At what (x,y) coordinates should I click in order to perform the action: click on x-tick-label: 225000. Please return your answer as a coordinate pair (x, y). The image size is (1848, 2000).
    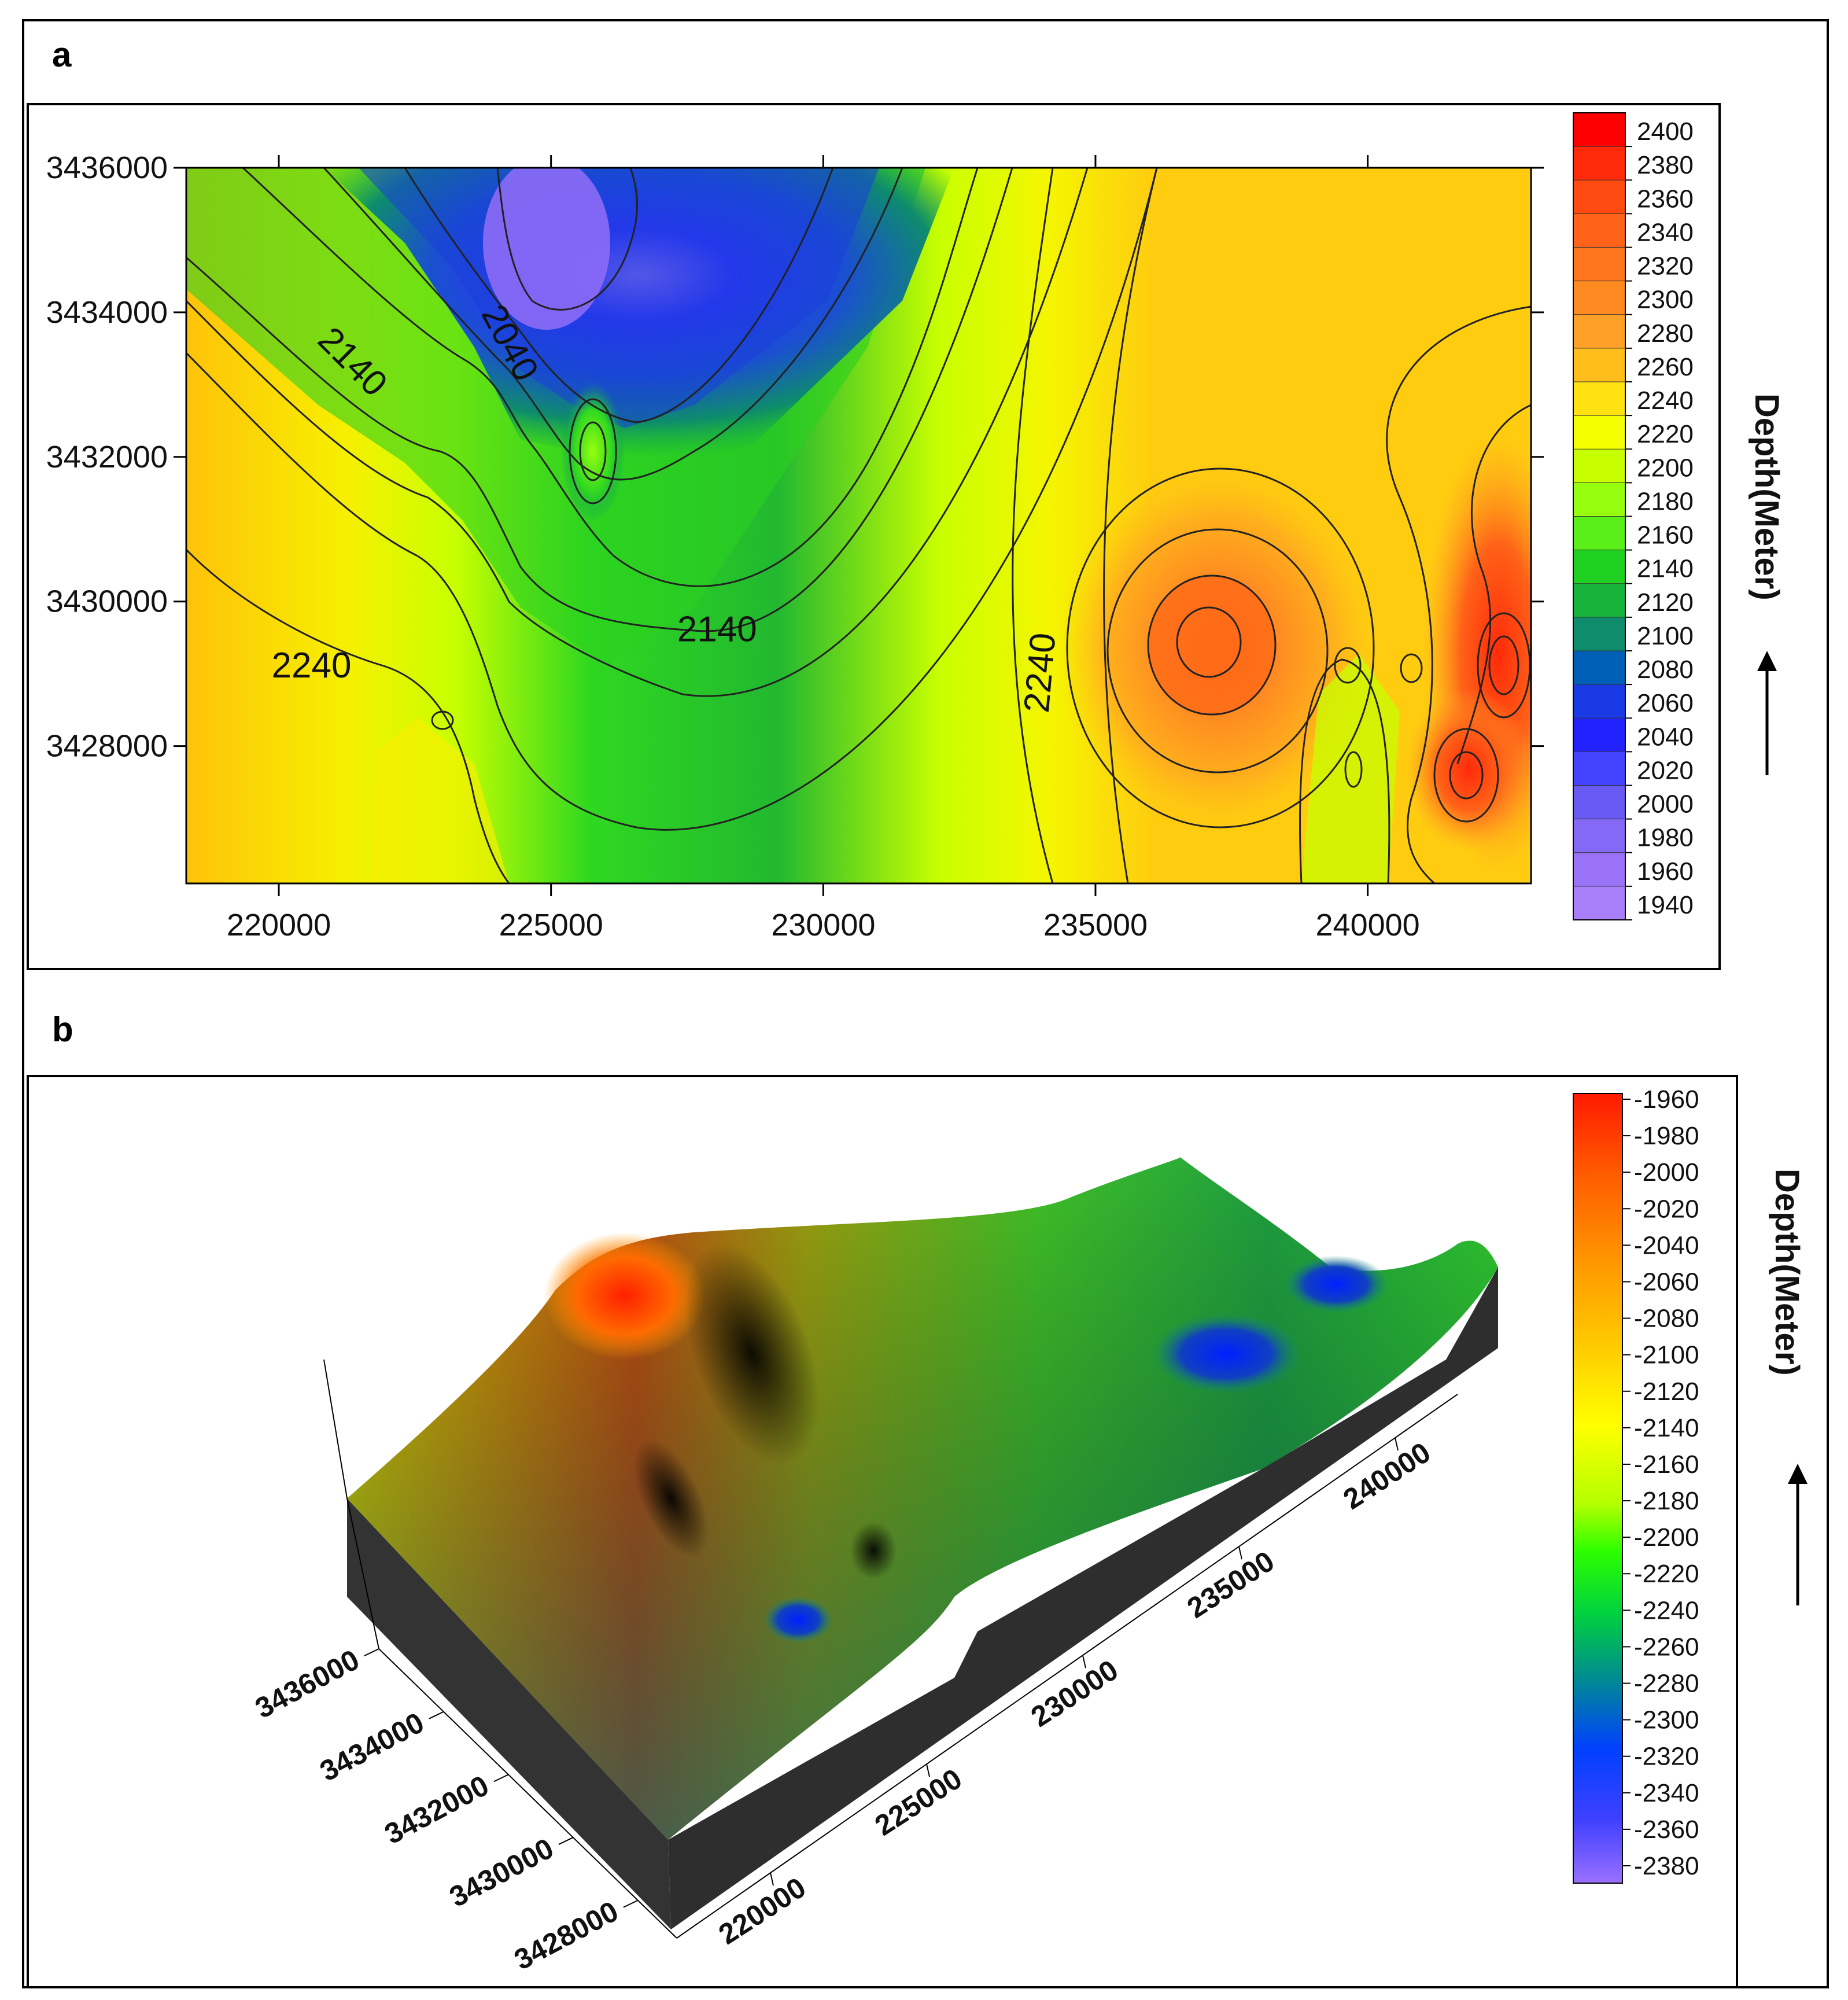
    Looking at the image, I should click on (551, 925).